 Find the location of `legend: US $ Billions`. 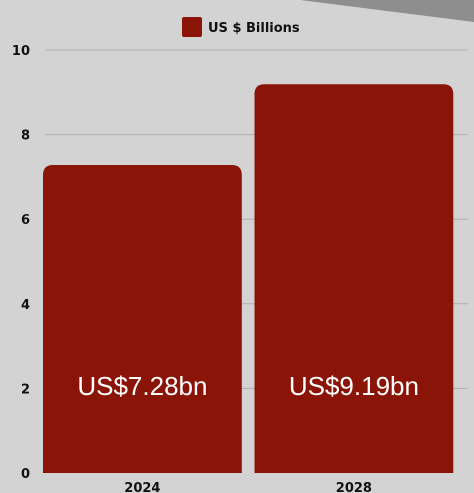

legend: US $ Billions is located at coordinates (241, 27).